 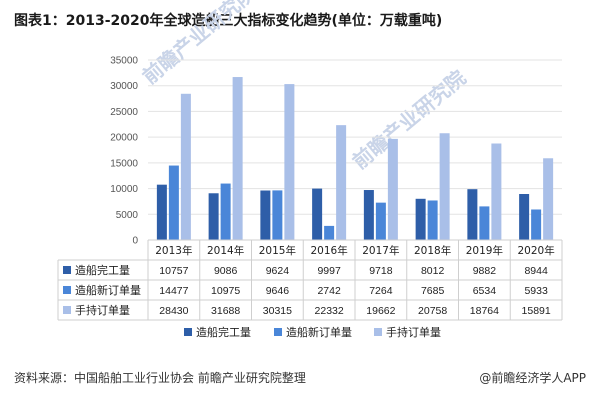 I want to click on table-cell: 28430, so click(x=173, y=311).